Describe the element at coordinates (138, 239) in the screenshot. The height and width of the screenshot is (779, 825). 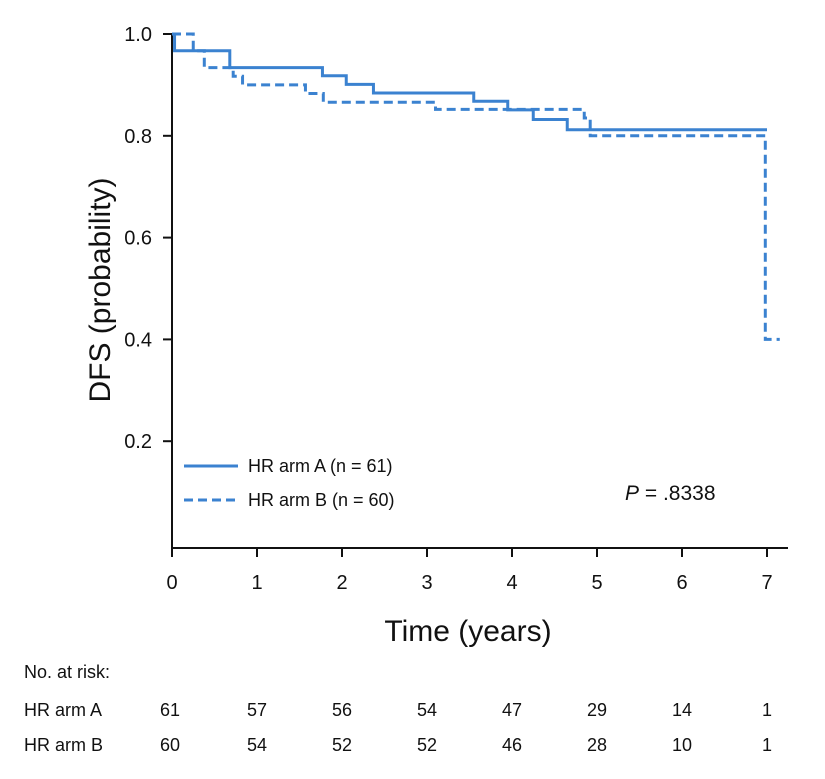
I see `y-tick-label: 0.6` at that location.